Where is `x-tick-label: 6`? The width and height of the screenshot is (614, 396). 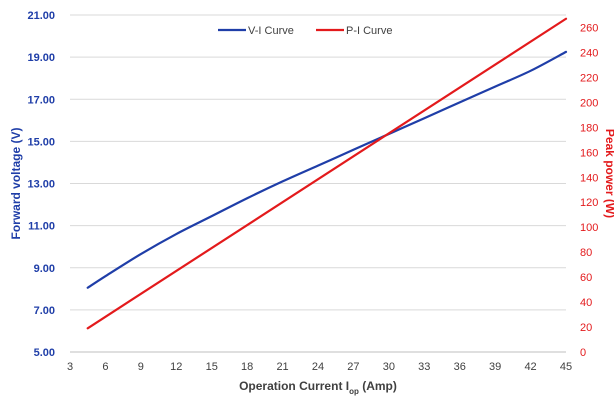 x-tick-label: 6 is located at coordinates (105, 367).